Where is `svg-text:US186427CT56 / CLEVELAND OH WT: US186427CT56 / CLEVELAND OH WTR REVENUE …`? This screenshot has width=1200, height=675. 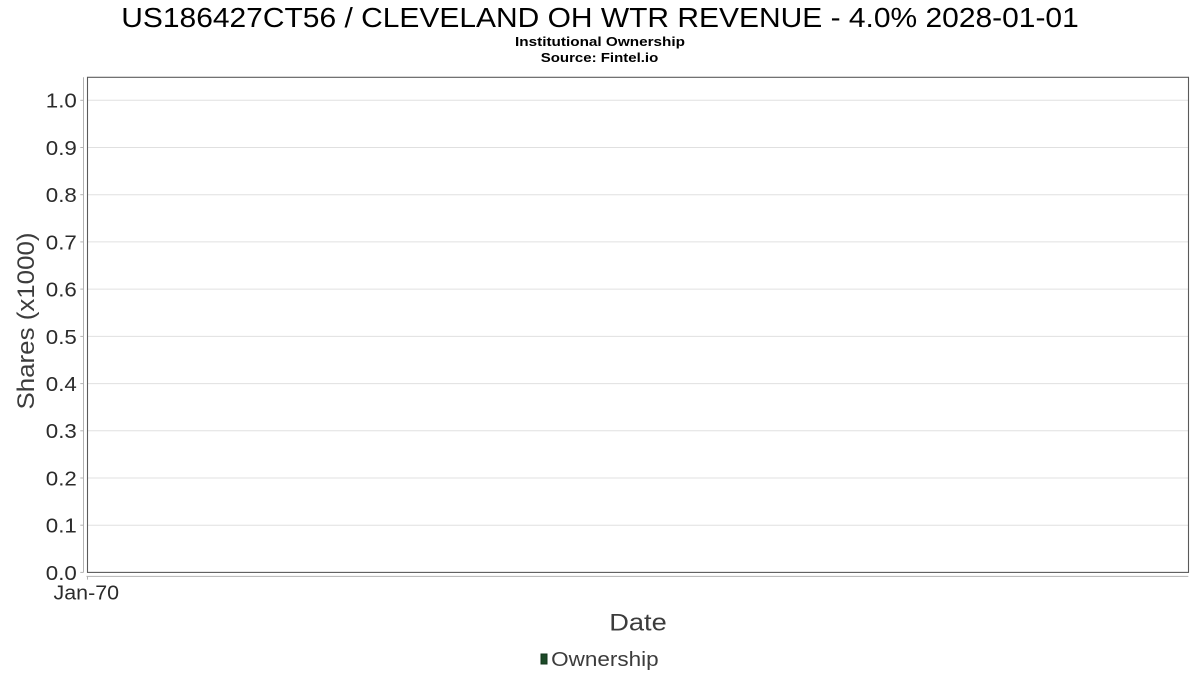 svg-text:US186427CT56 / CLEVELAND OH WT: US186427CT56 / CLEVELAND OH WTR REVENUE … is located at coordinates (600, 17).